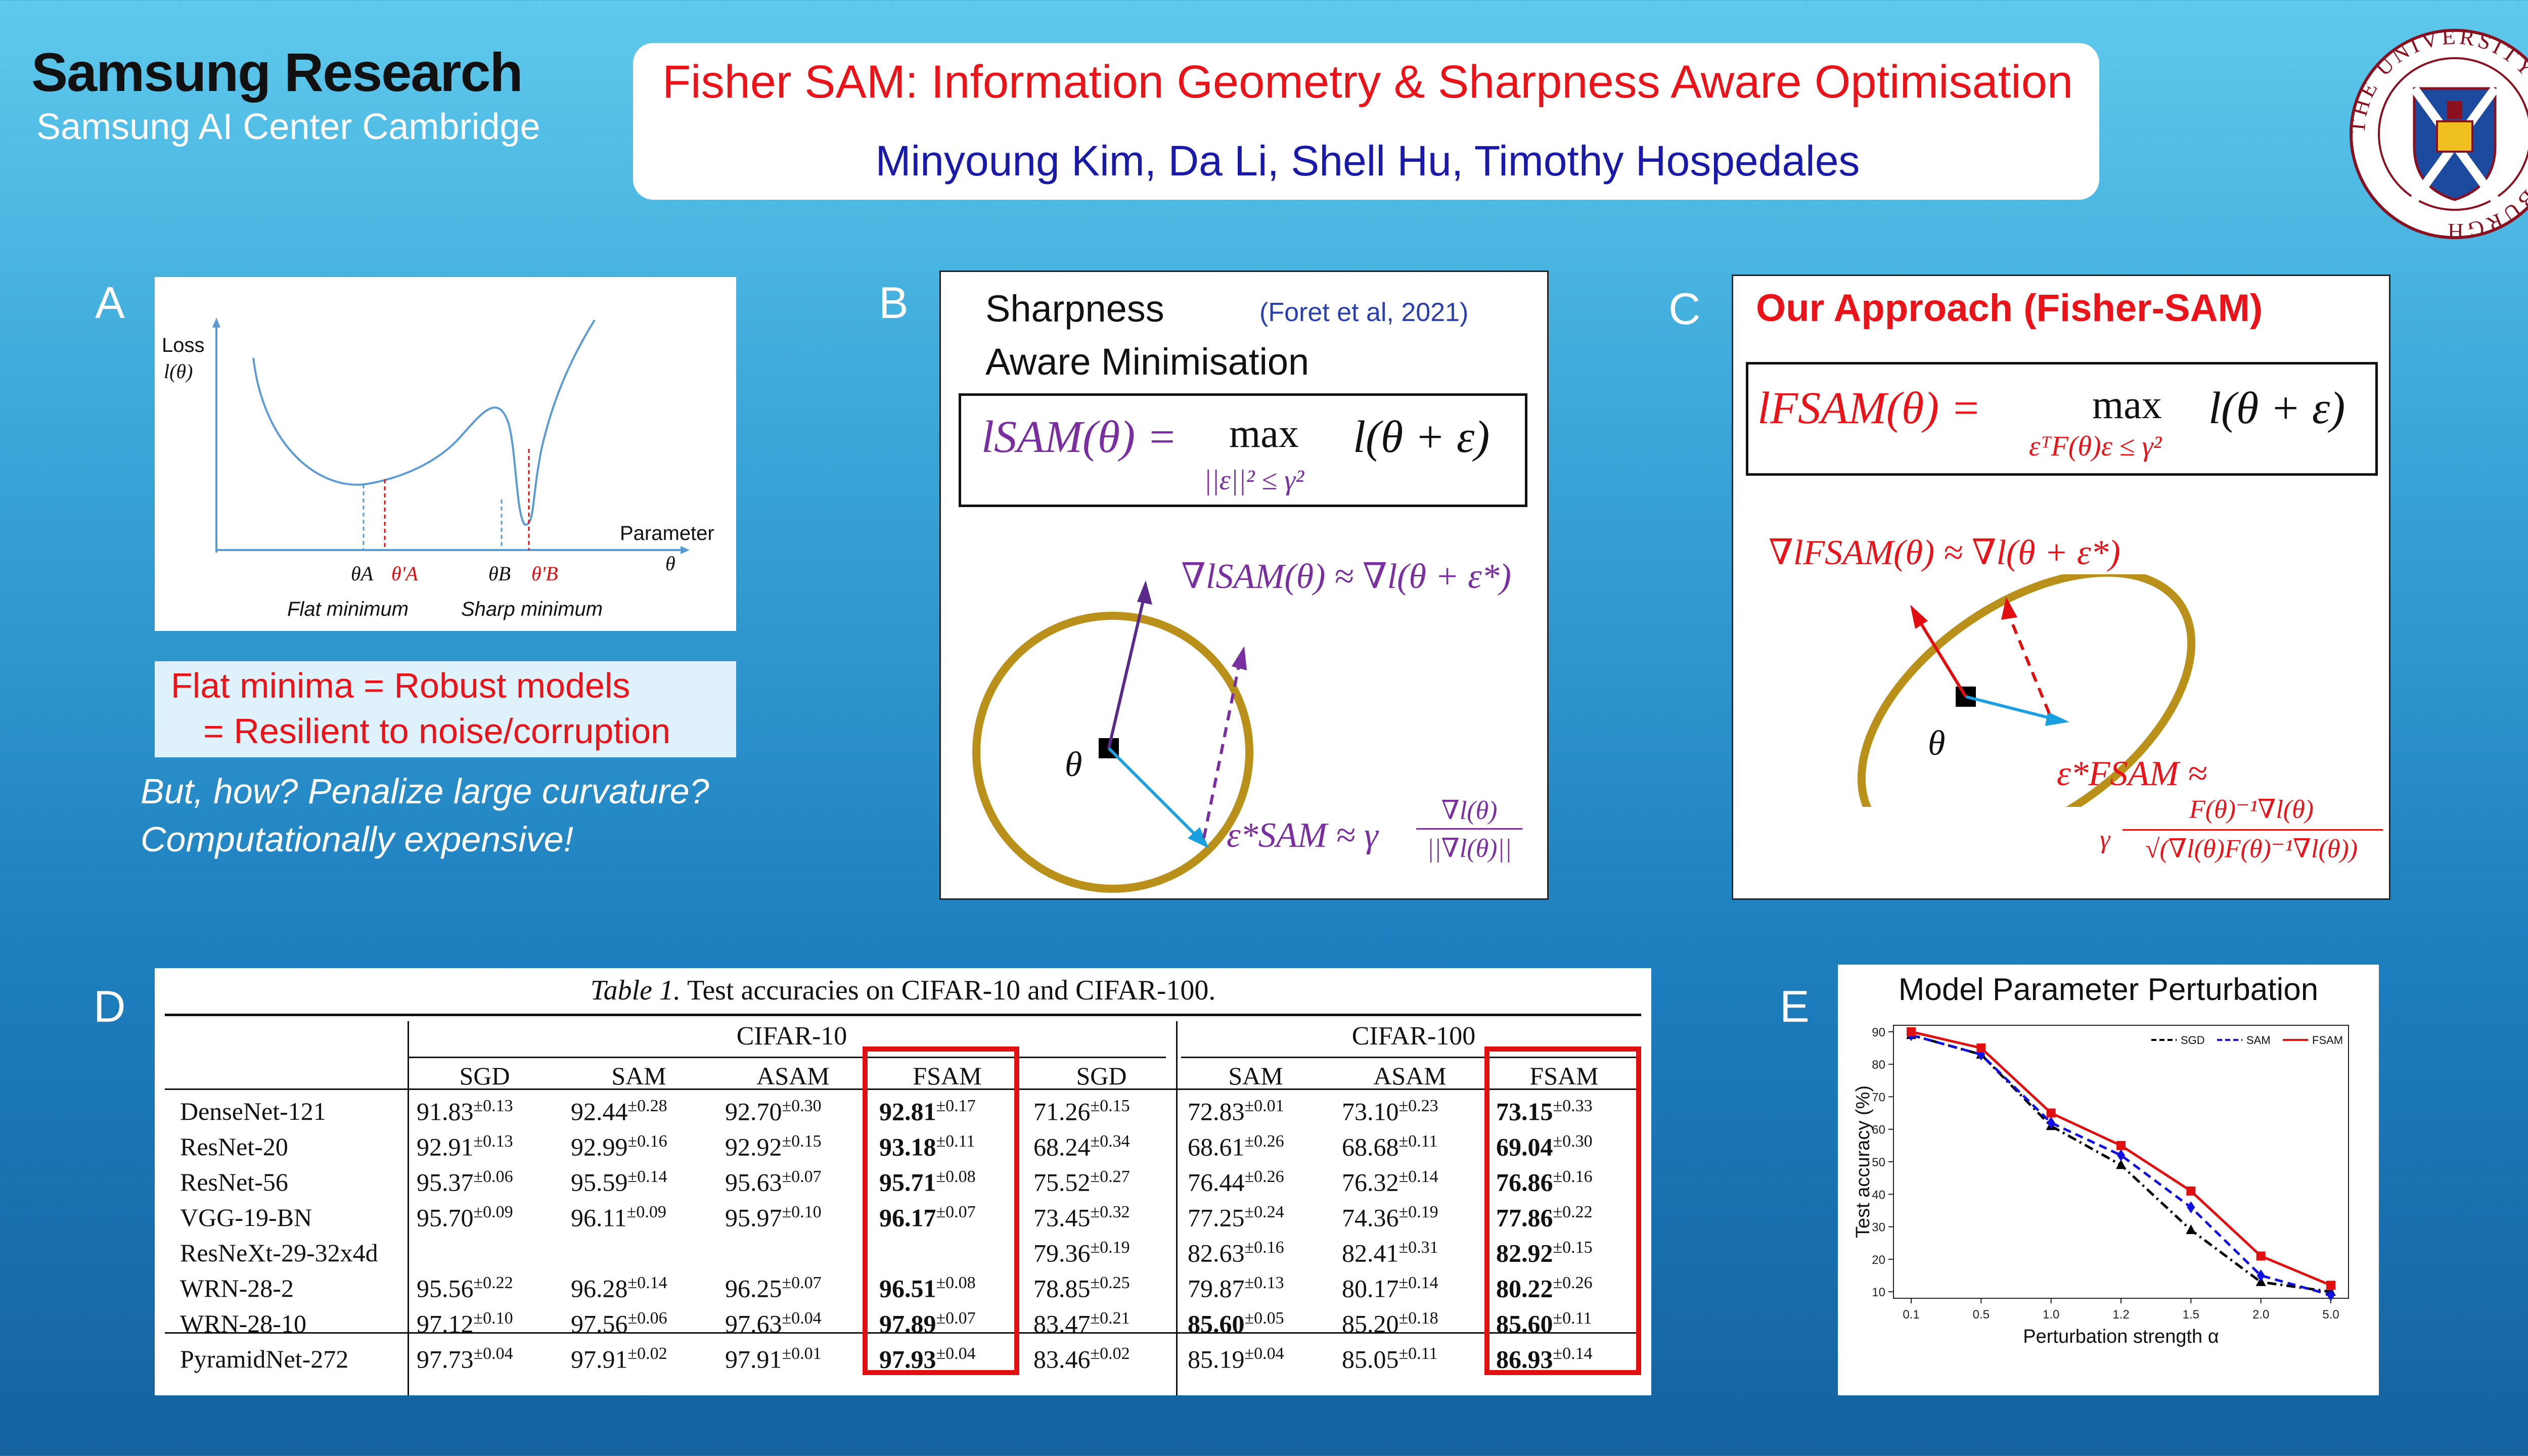 The width and height of the screenshot is (2528, 1456). Describe the element at coordinates (184, 345) in the screenshot. I see `svg-text: Loss` at that location.